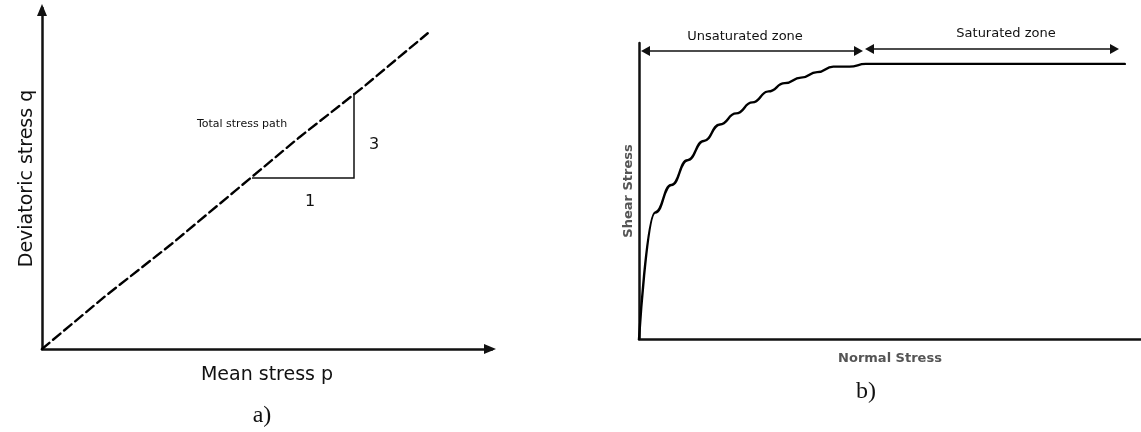 The image size is (1141, 432). I want to click on text: b), so click(866, 390).